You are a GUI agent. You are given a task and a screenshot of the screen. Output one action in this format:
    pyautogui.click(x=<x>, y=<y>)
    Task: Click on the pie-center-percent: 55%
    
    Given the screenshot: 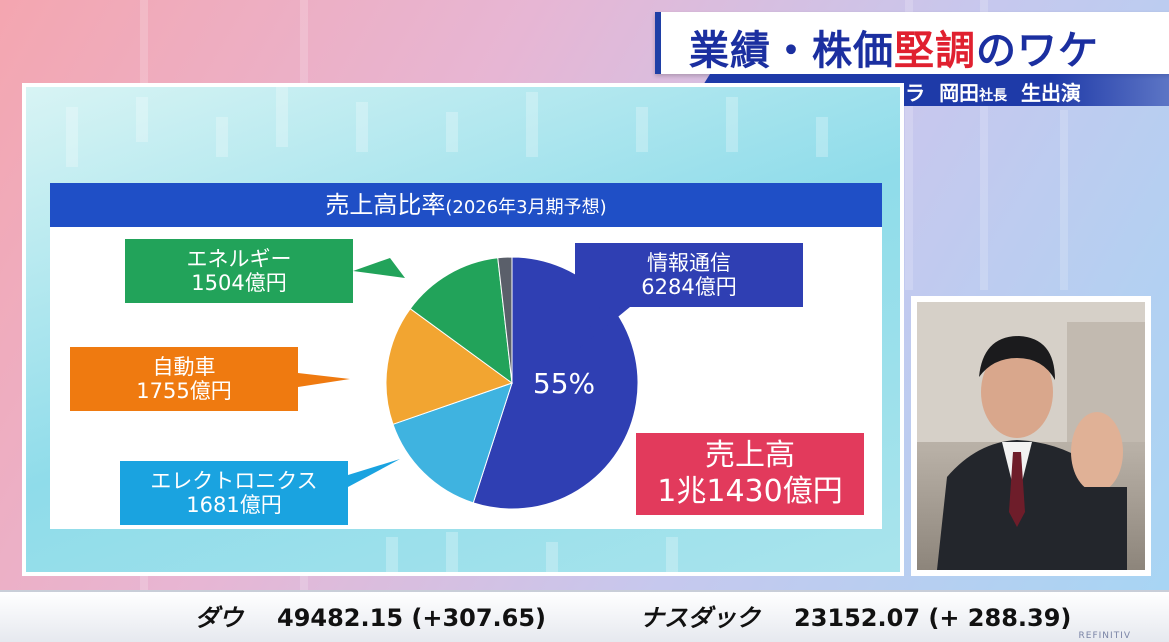 What is the action you would take?
    pyautogui.click(x=564, y=383)
    